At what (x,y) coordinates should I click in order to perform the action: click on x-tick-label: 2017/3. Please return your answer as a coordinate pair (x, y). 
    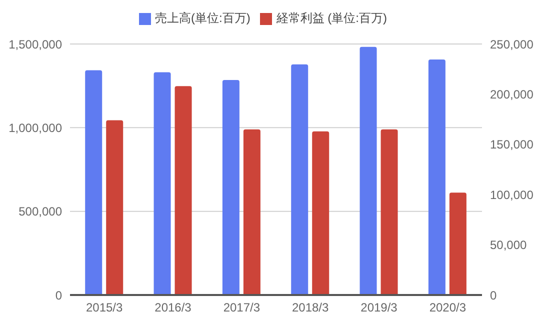
    Looking at the image, I should click on (241, 307).